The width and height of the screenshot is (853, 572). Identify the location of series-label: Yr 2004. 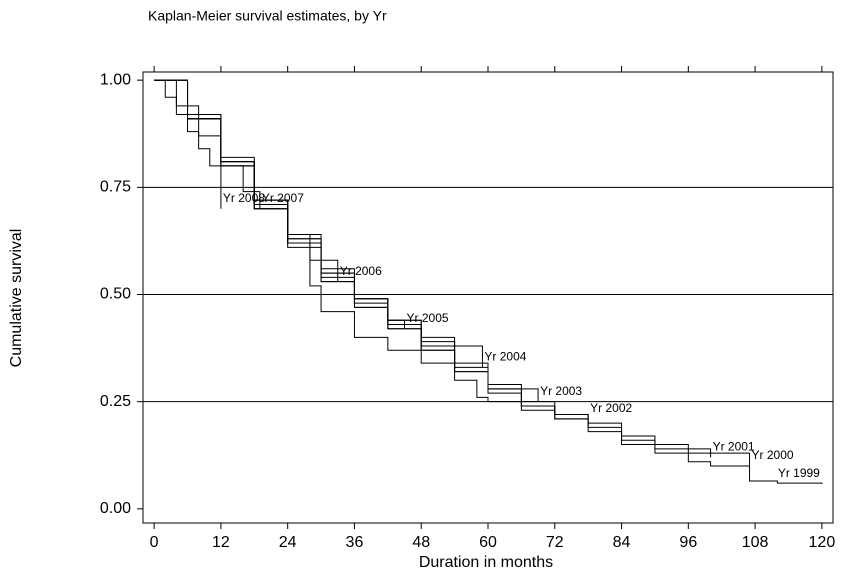
(505, 357).